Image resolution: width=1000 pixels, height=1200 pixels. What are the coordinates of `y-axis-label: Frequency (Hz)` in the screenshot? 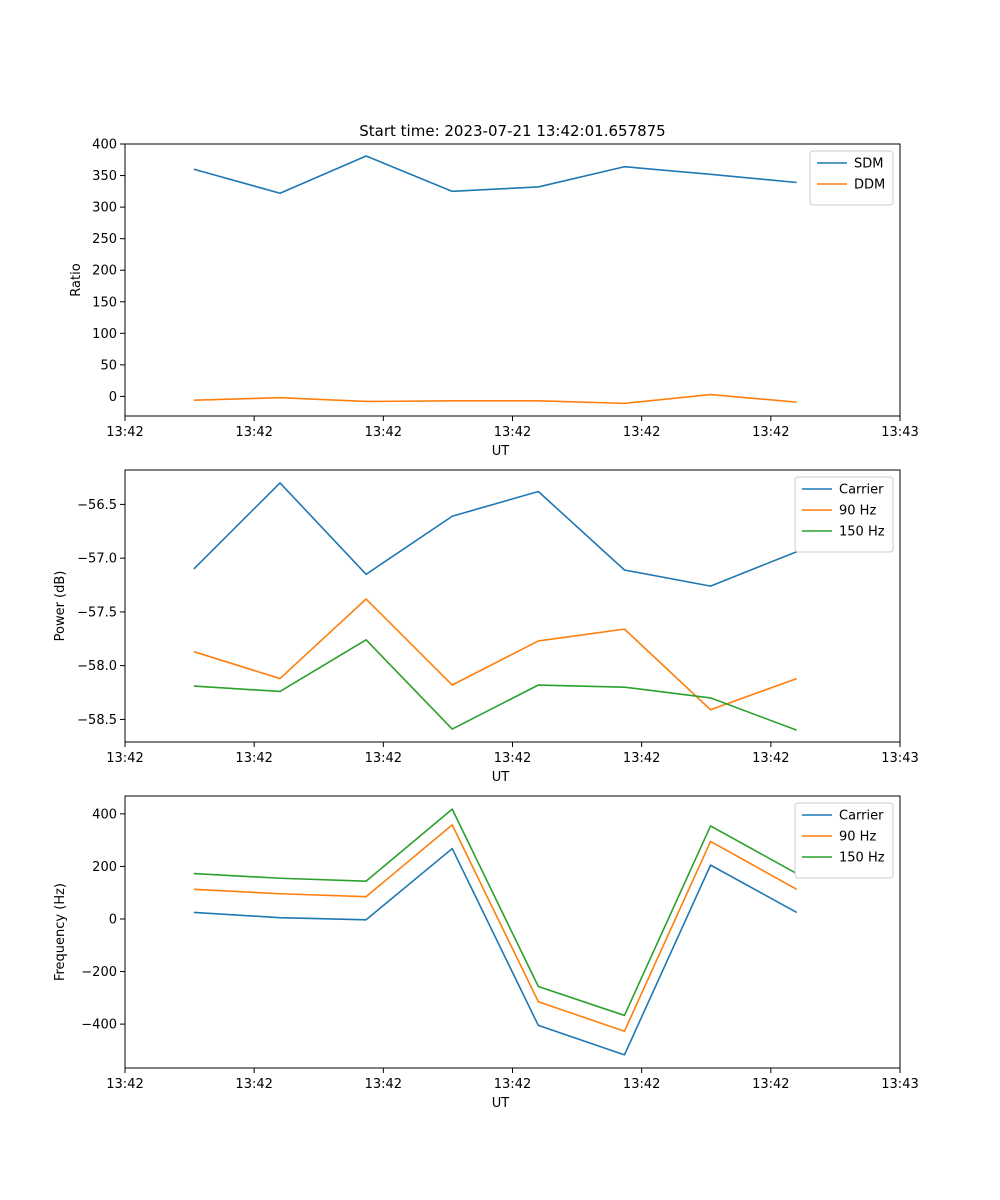 It's located at (60, 932).